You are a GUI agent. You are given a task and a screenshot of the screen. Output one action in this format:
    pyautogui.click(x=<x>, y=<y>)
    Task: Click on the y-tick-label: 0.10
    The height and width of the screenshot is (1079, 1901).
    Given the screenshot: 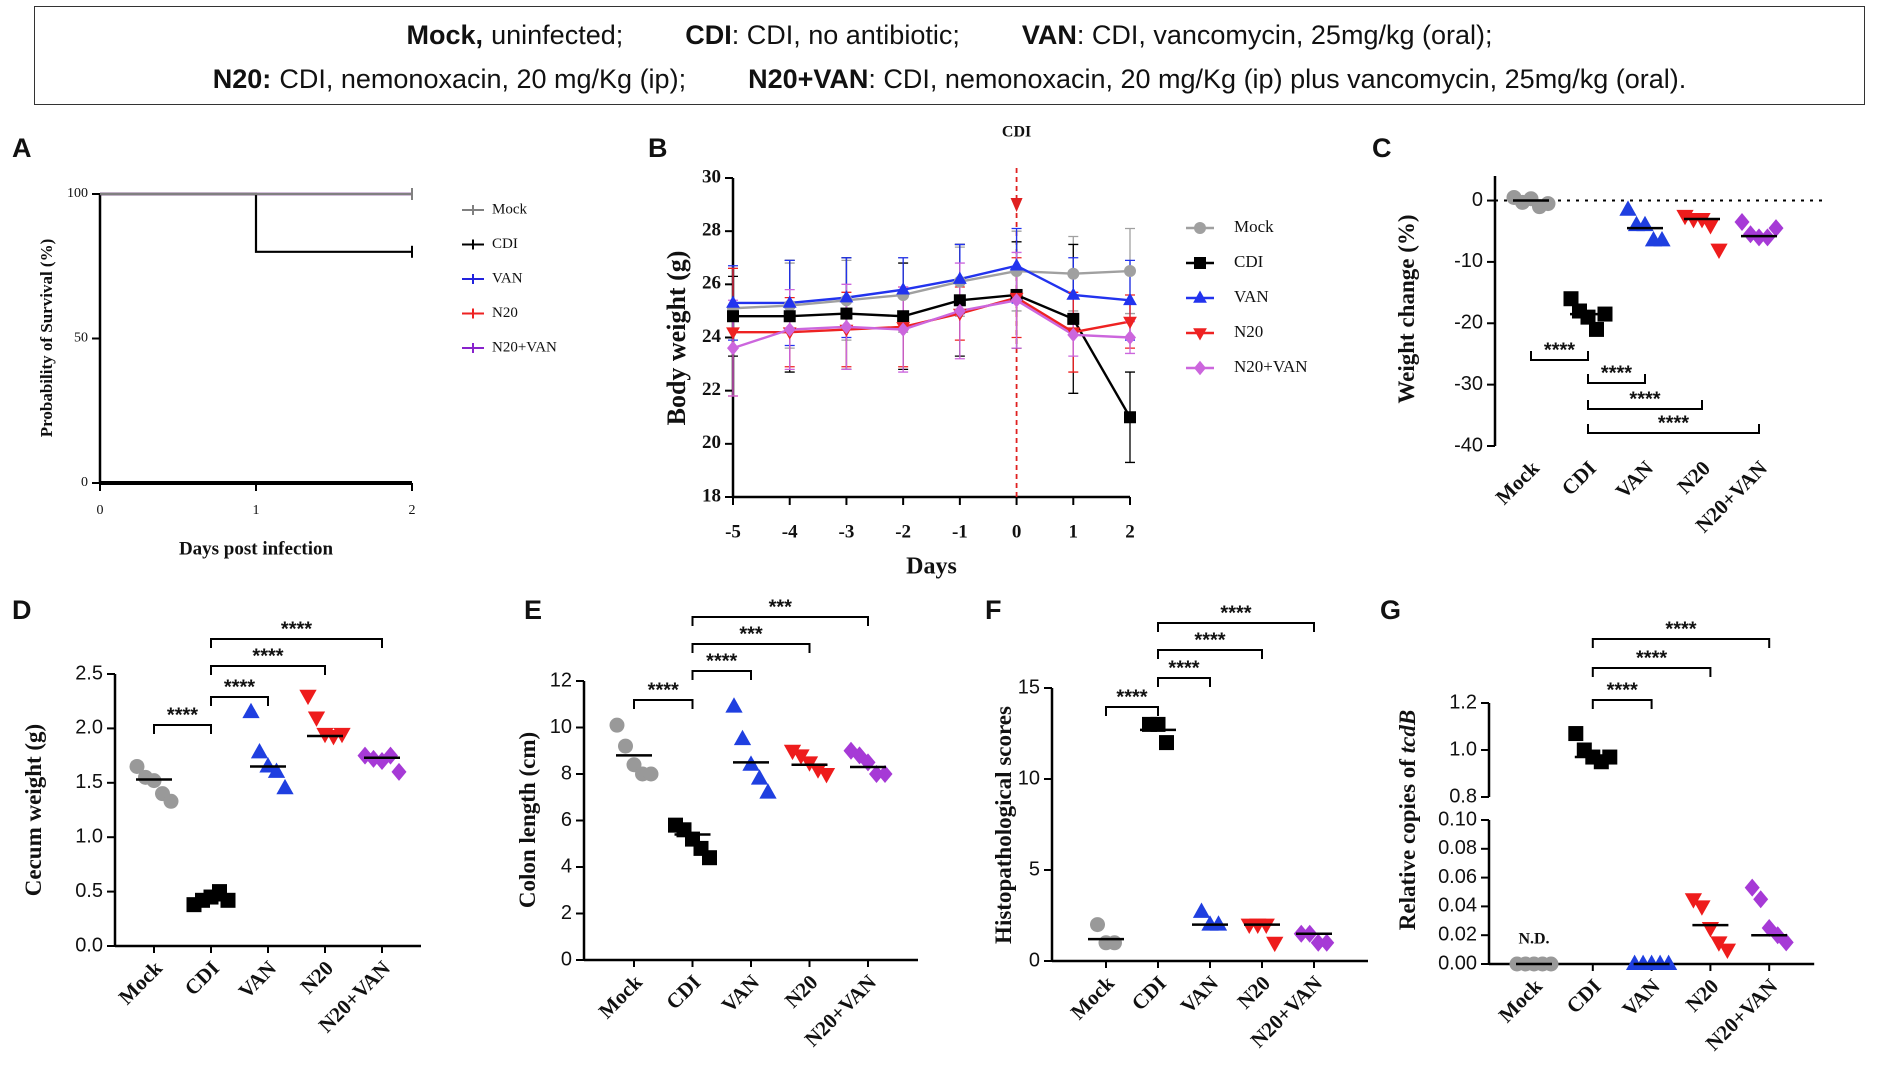 What is the action you would take?
    pyautogui.click(x=1457, y=819)
    